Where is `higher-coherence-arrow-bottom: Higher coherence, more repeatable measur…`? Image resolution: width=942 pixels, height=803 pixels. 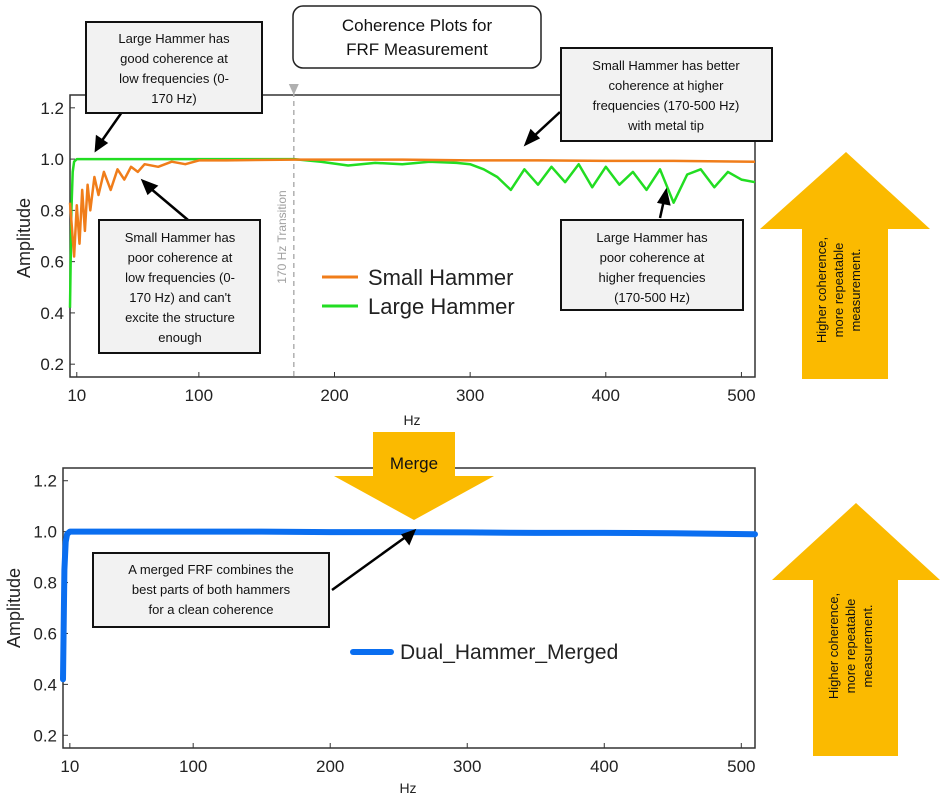 higher-coherence-arrow-bottom: Higher coherence, more repeatable measur… is located at coordinates (856, 629).